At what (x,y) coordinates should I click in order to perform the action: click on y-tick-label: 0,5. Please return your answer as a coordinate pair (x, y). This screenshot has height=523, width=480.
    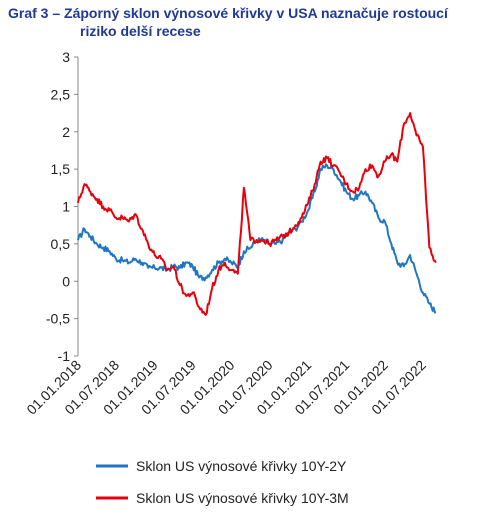
    Looking at the image, I should click on (61, 244).